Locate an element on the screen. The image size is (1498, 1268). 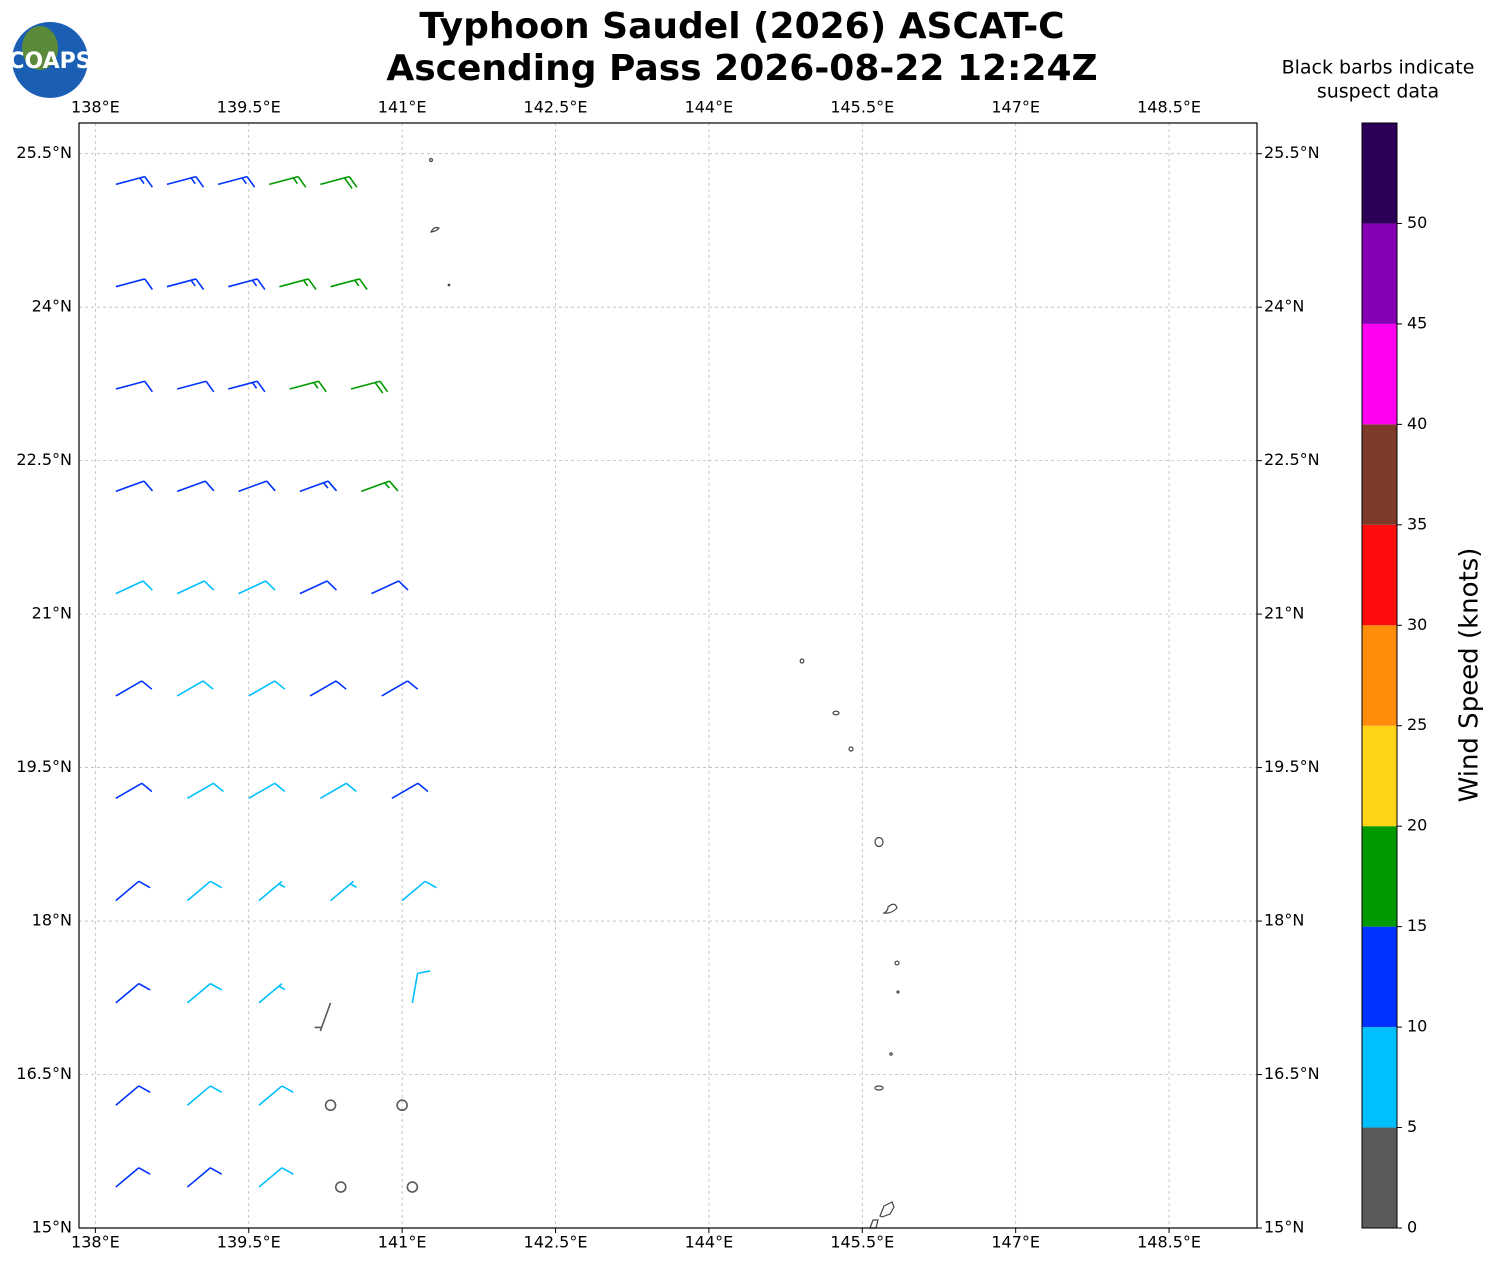
colorbar-tick-label: 0 is located at coordinates (1412, 1227).